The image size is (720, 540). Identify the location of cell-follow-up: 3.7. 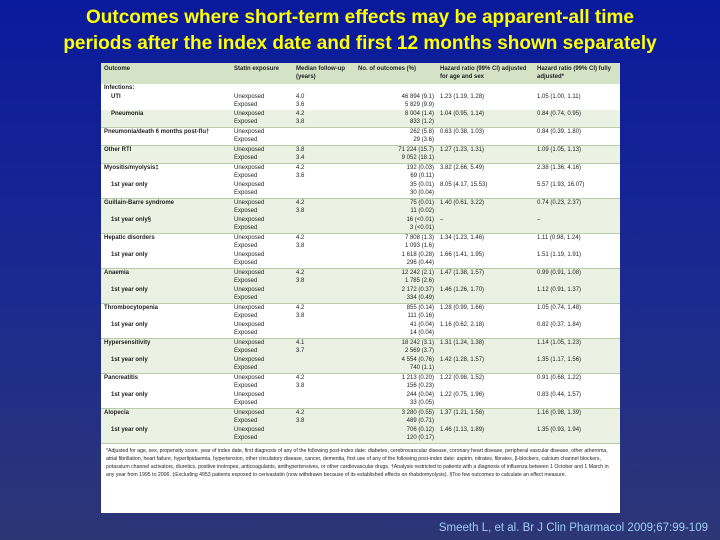
(324, 351).